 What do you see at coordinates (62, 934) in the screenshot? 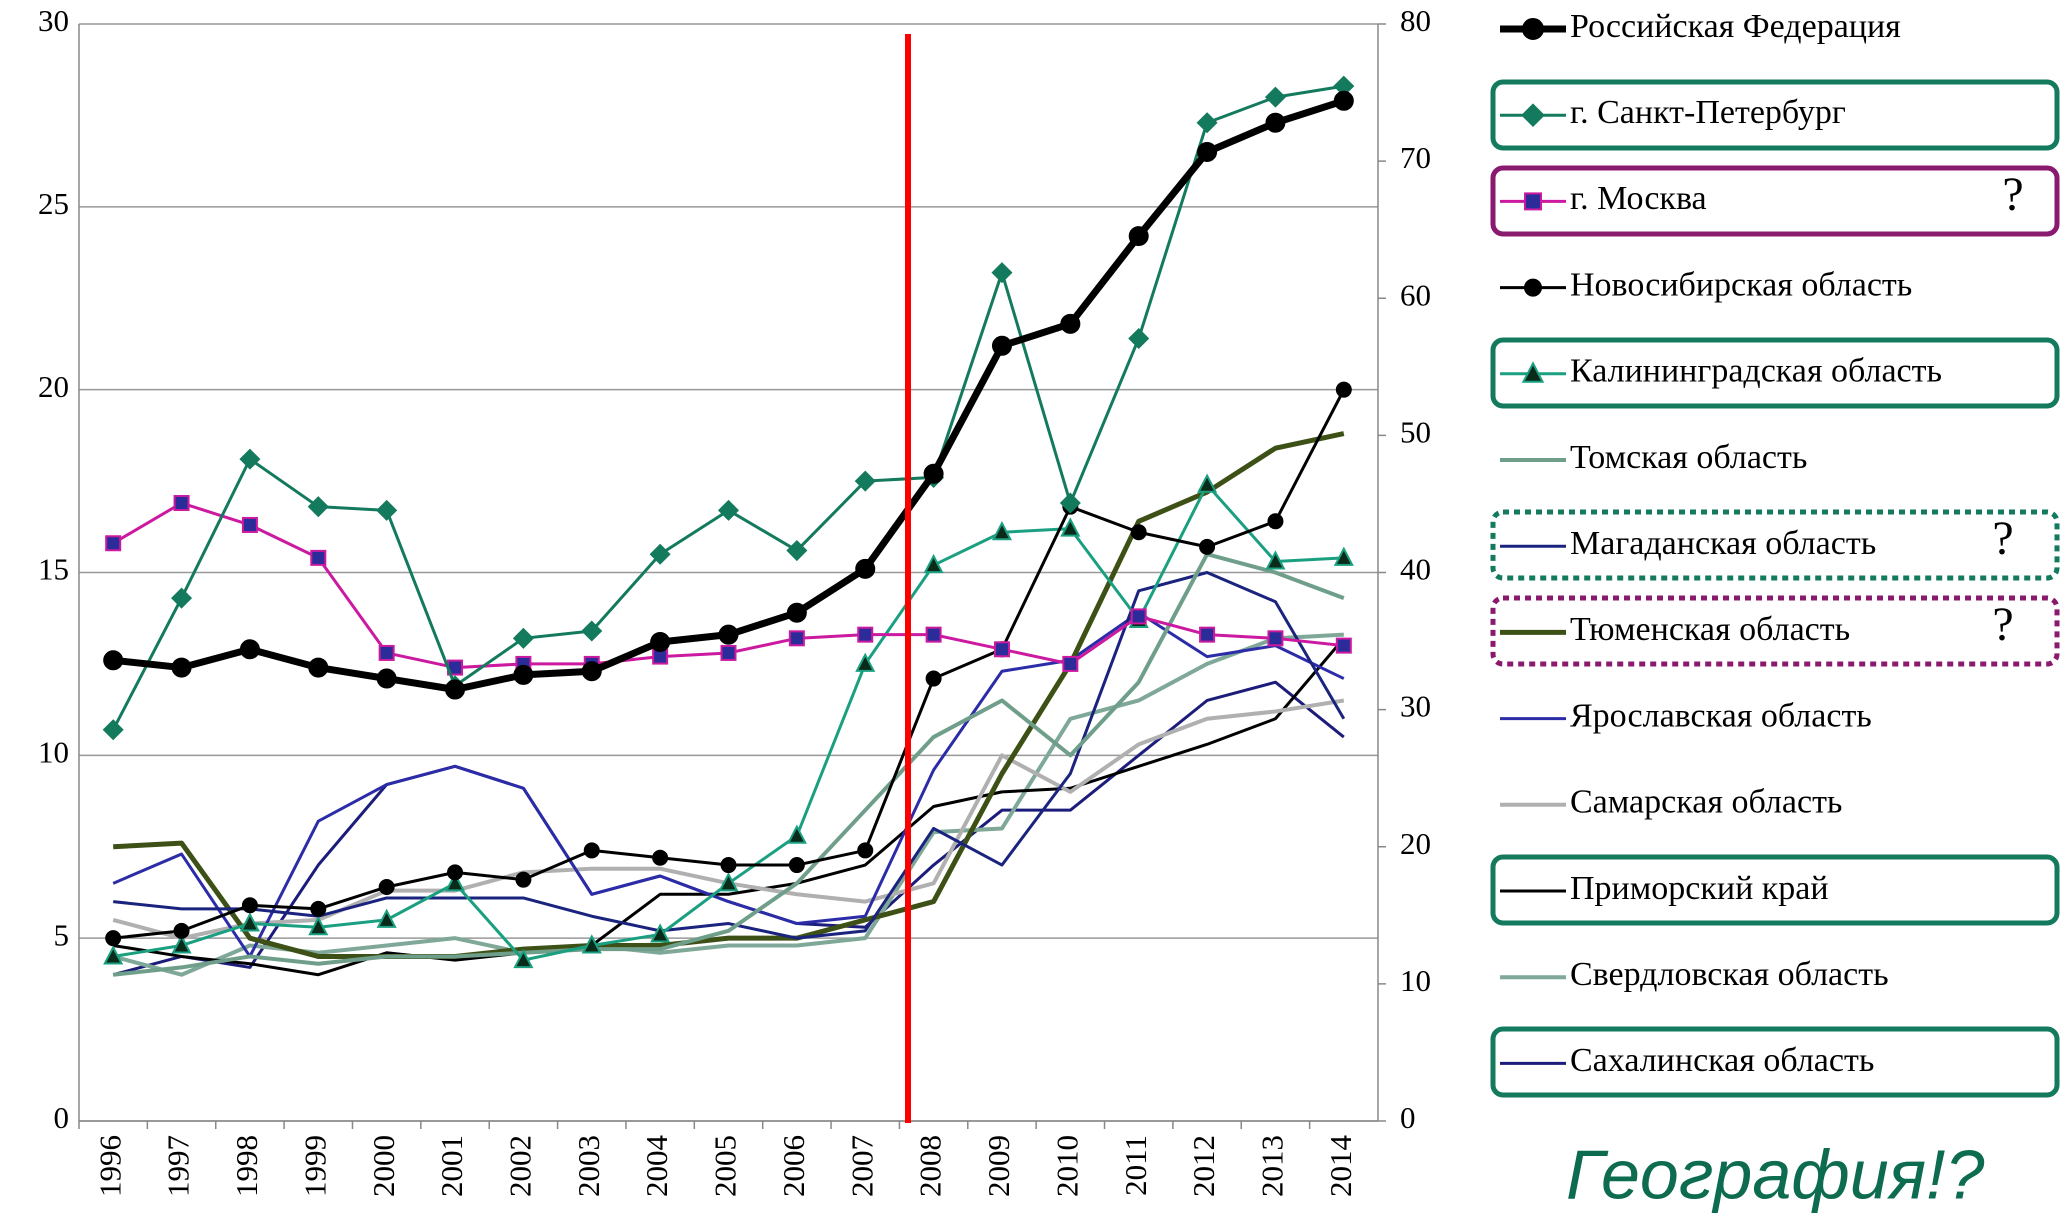
I see `y-tick-label: 5` at bounding box center [62, 934].